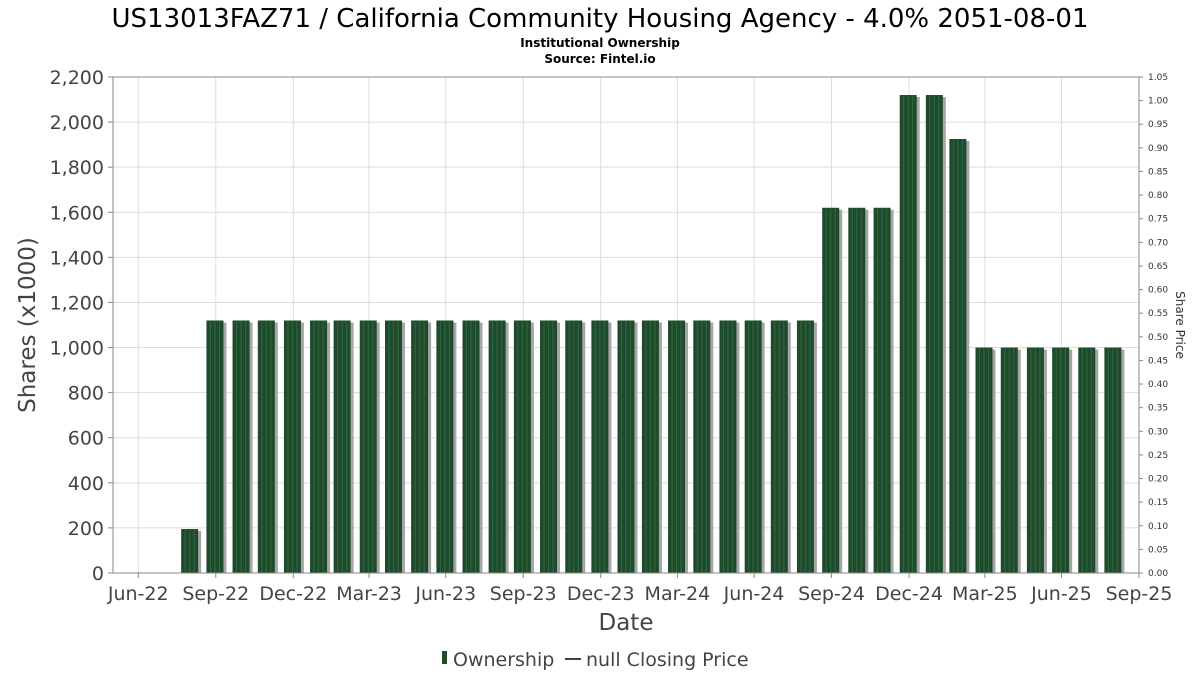  Describe the element at coordinates (600, 43) in the screenshot. I see `chart-subtitle-line-1: Institutional Ownership` at that location.